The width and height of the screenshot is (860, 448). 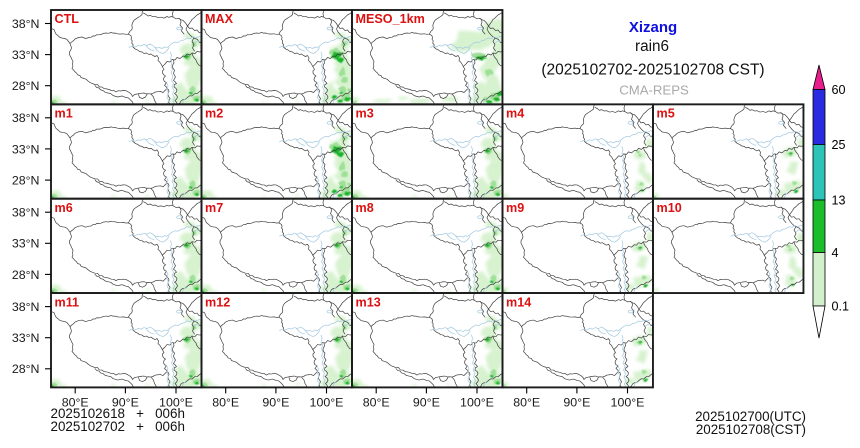 I want to click on svg-text: m14, so click(x=518, y=302).